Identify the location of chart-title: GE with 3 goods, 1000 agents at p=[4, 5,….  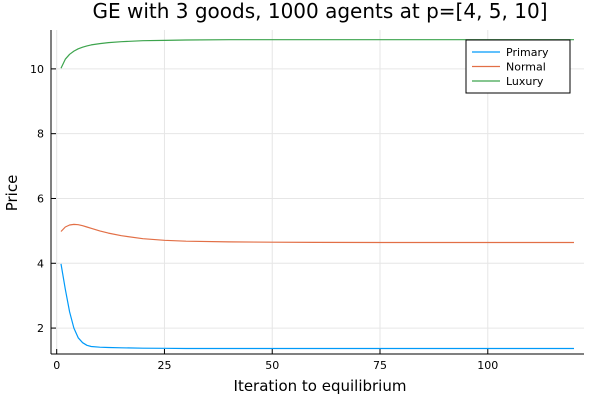
(319, 11).